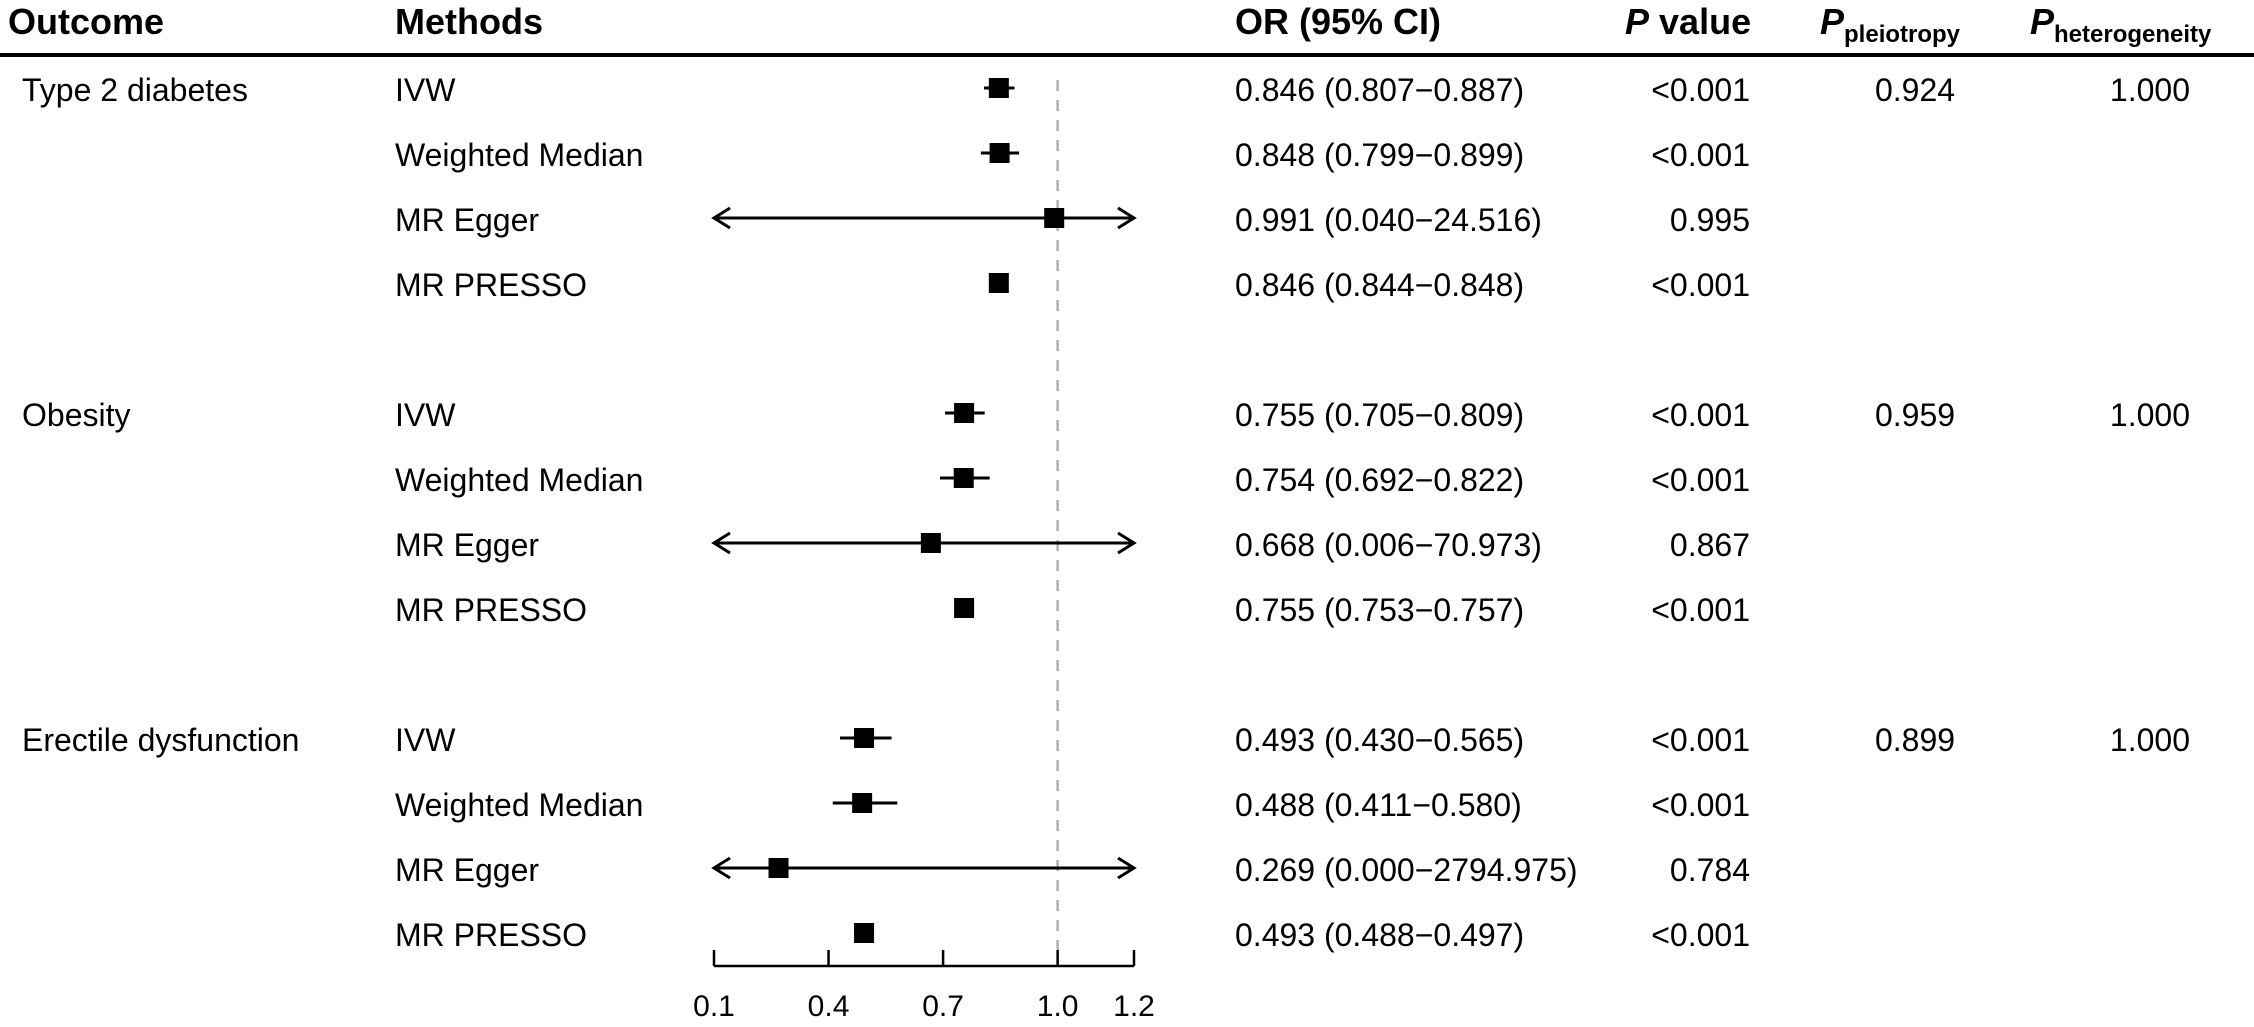 The height and width of the screenshot is (1027, 2254). What do you see at coordinates (1388, 545) in the screenshot?
I see `or-ci-text: 0.668 (0.006−70.973)` at bounding box center [1388, 545].